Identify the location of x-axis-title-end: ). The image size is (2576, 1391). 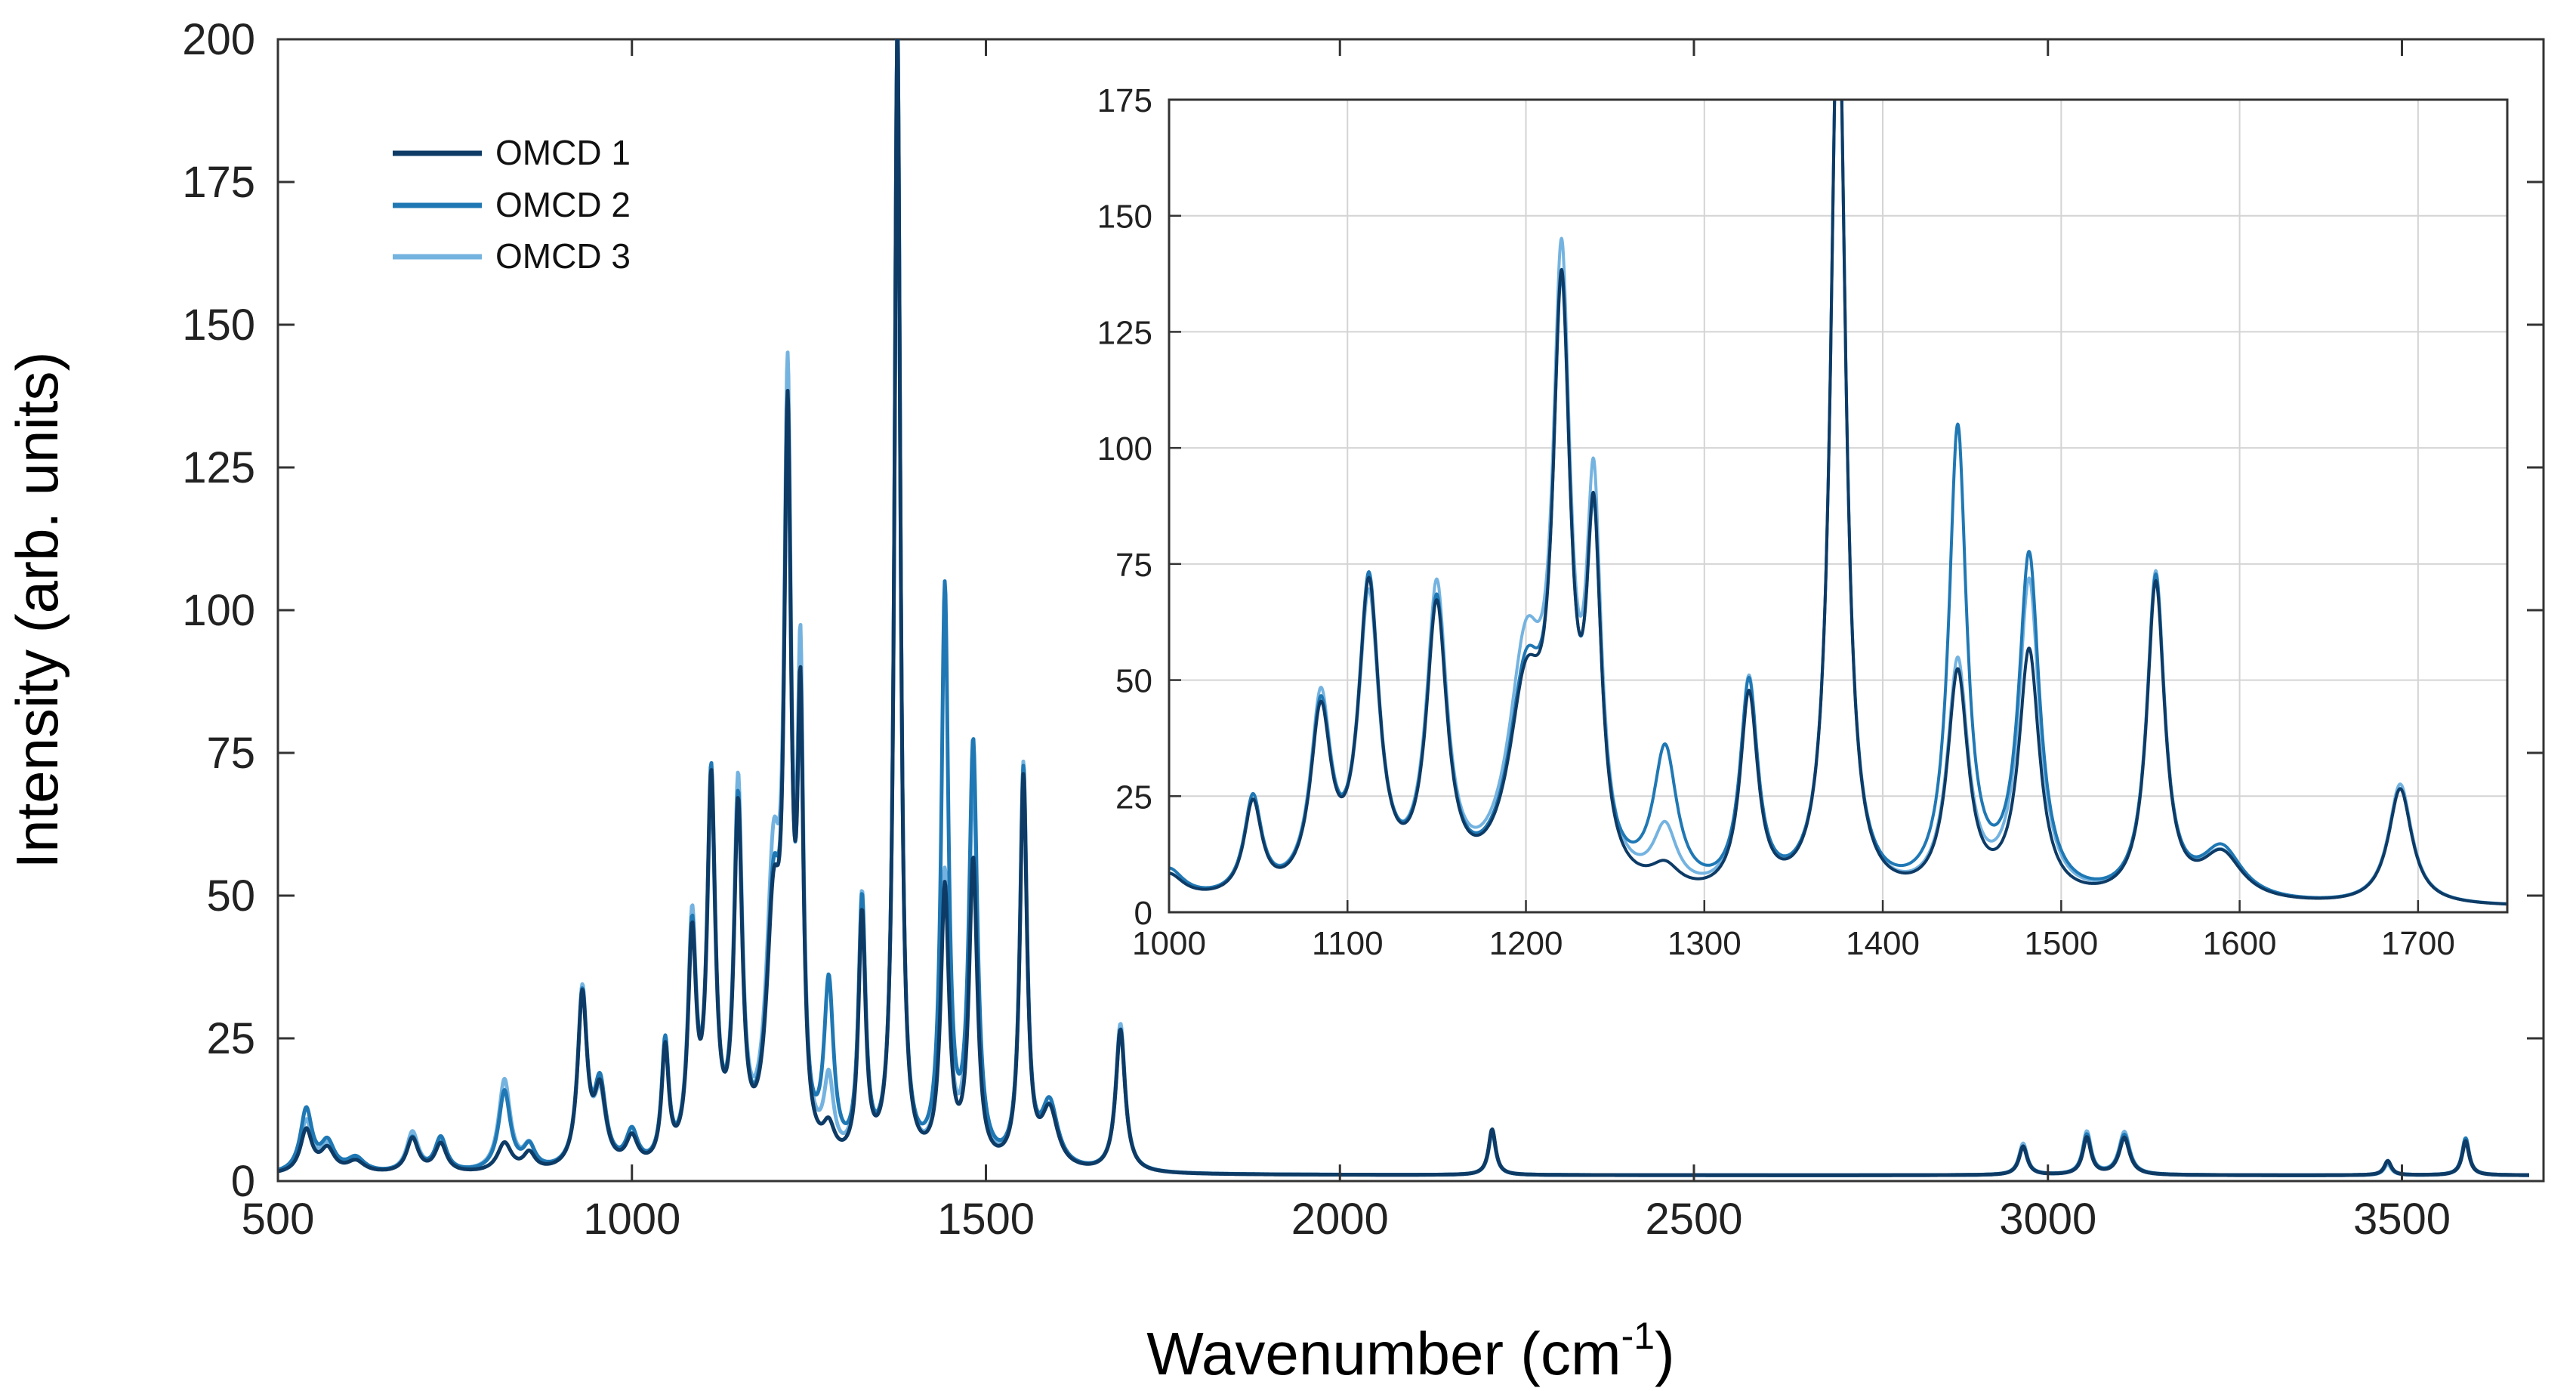
(1665, 1353).